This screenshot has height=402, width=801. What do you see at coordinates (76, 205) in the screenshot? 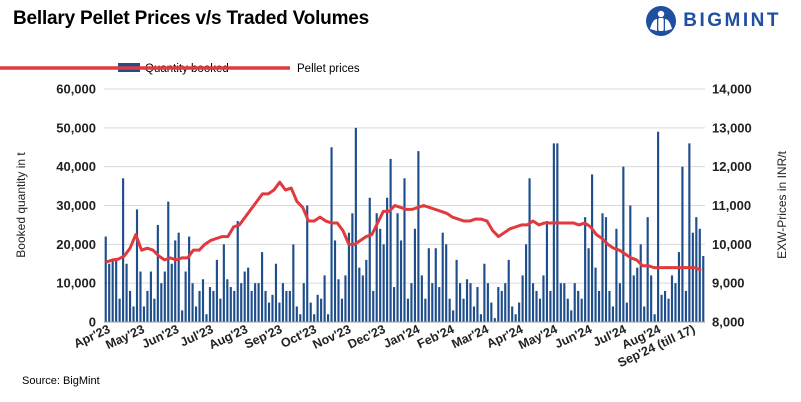
I see `y-left-tick-label: 30,000` at bounding box center [76, 205].